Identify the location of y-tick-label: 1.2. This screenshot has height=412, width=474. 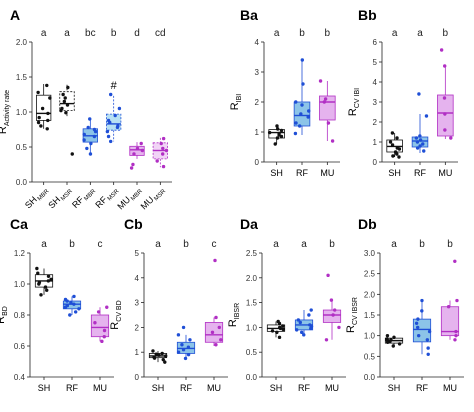
(20, 253).